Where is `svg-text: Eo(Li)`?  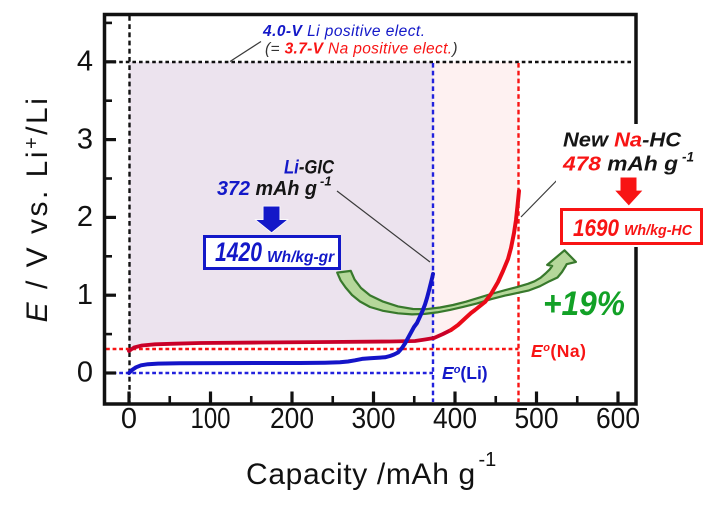 svg-text: Eo(Li) is located at coordinates (465, 373).